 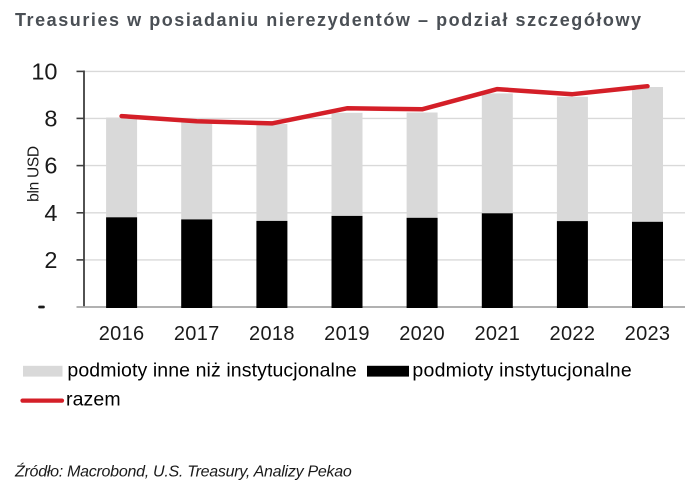 What do you see at coordinates (50, 166) in the screenshot?
I see `svg-text: 6` at bounding box center [50, 166].